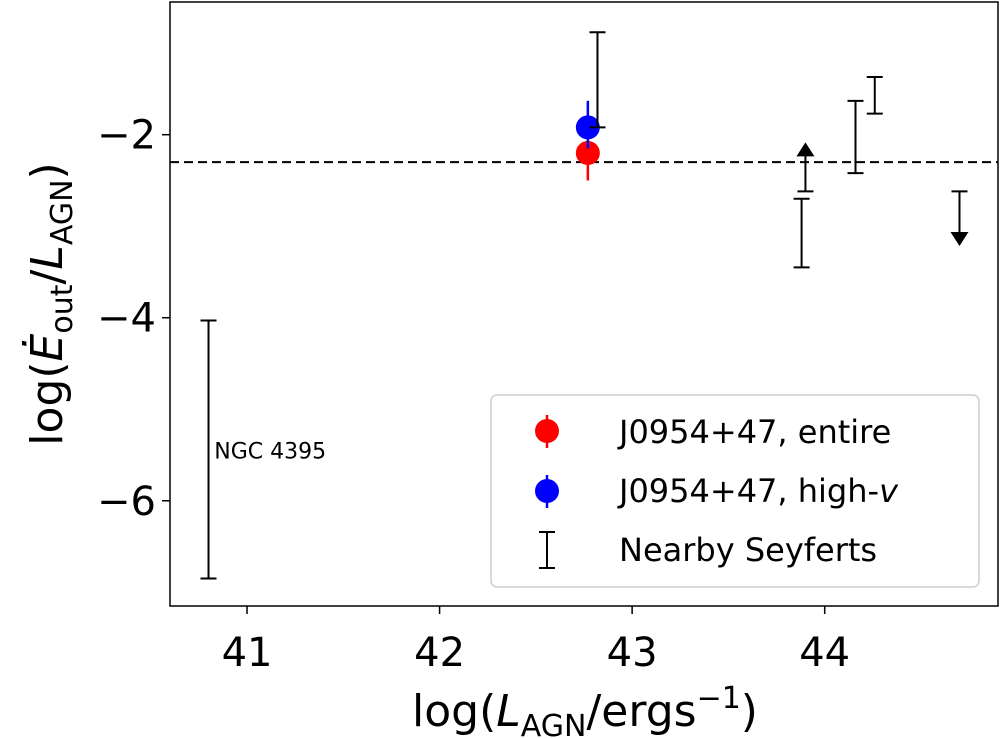  I want to click on x-tick-label: 43, so click(632, 653).